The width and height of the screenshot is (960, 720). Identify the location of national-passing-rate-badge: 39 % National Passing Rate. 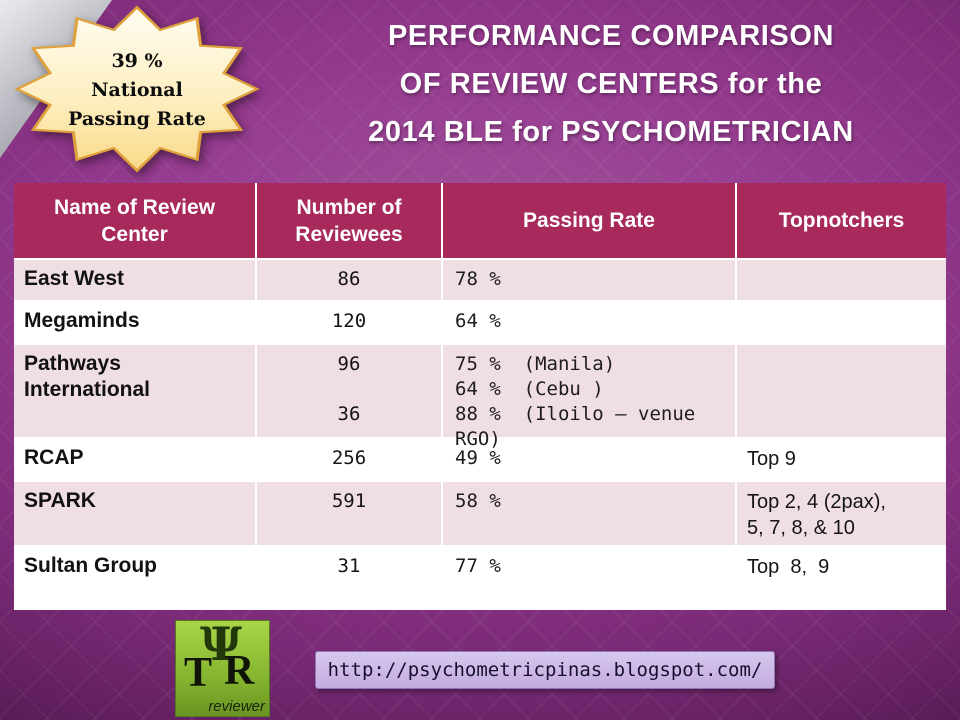
(137, 89).